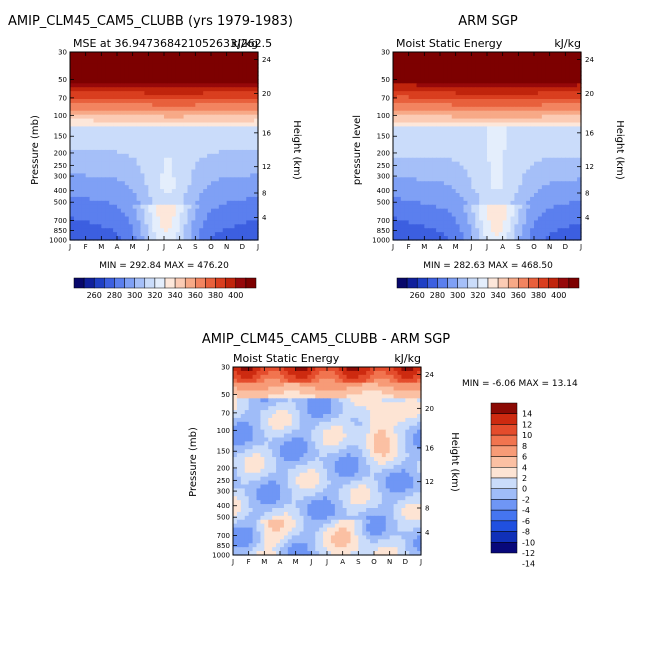 This screenshot has width=654, height=654. Describe the element at coordinates (147, 247) in the screenshot. I see `model-xtick-label: J` at that location.